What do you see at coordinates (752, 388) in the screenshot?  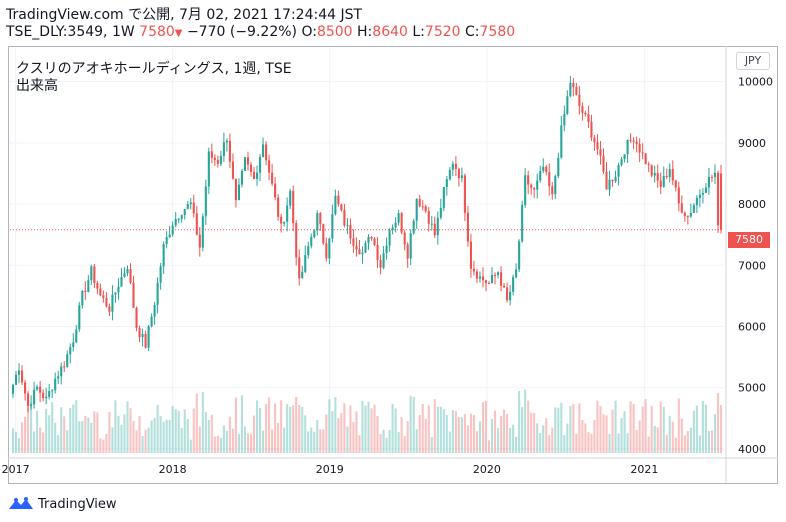 I see `y-tick-label: 5000` at bounding box center [752, 388].